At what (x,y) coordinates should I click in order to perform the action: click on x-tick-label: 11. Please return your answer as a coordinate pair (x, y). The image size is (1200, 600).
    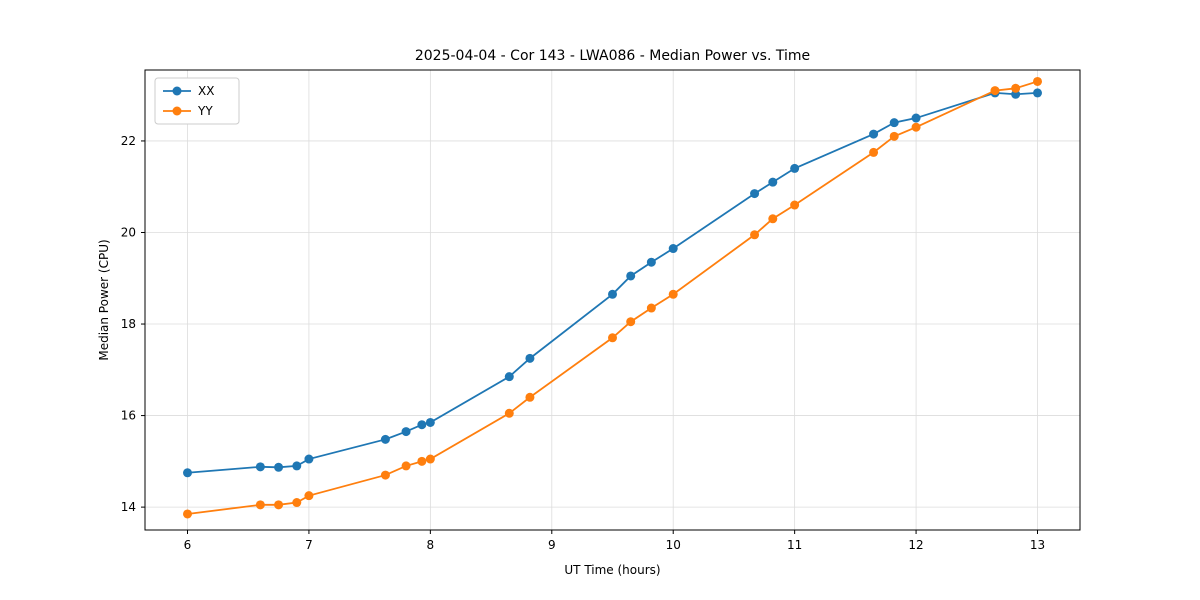
    Looking at the image, I should click on (794, 545).